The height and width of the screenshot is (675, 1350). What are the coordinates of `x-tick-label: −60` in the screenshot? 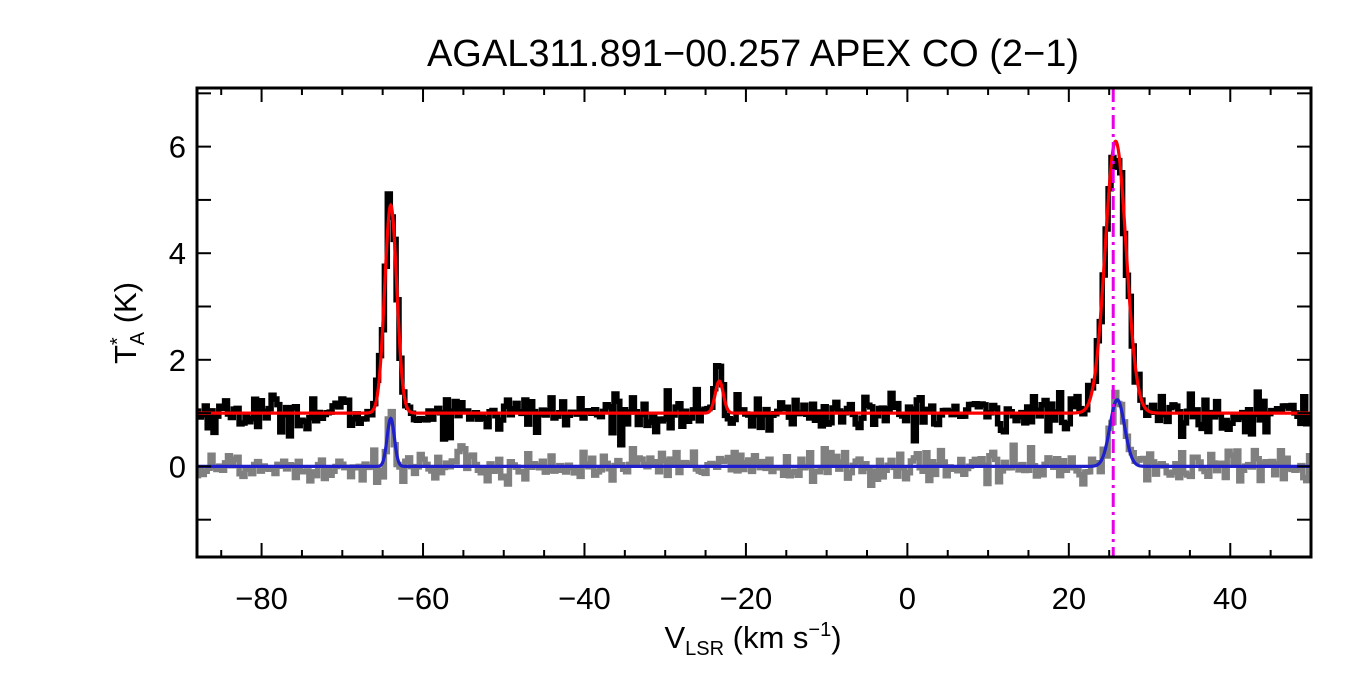 It's located at (423, 598).